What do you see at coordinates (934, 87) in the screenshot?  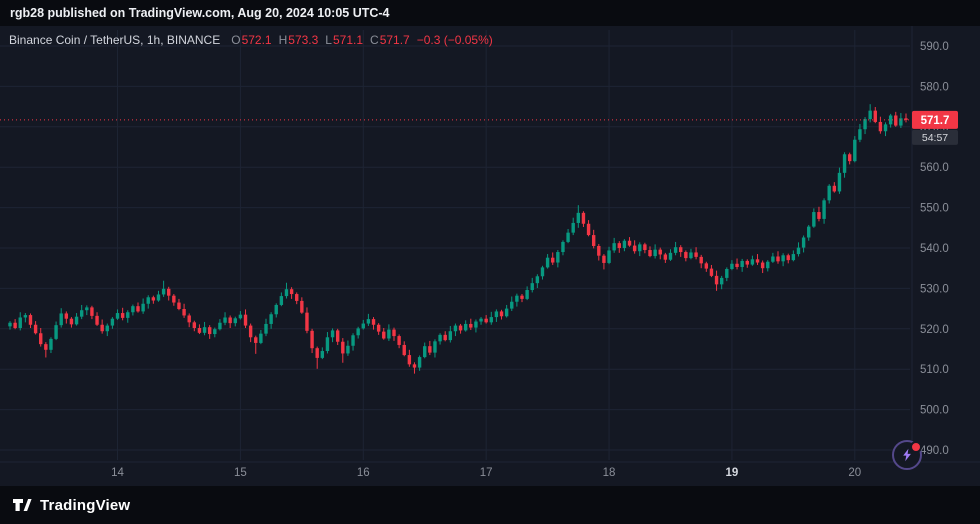 I see `price-axis-label: 580.0` at bounding box center [934, 87].